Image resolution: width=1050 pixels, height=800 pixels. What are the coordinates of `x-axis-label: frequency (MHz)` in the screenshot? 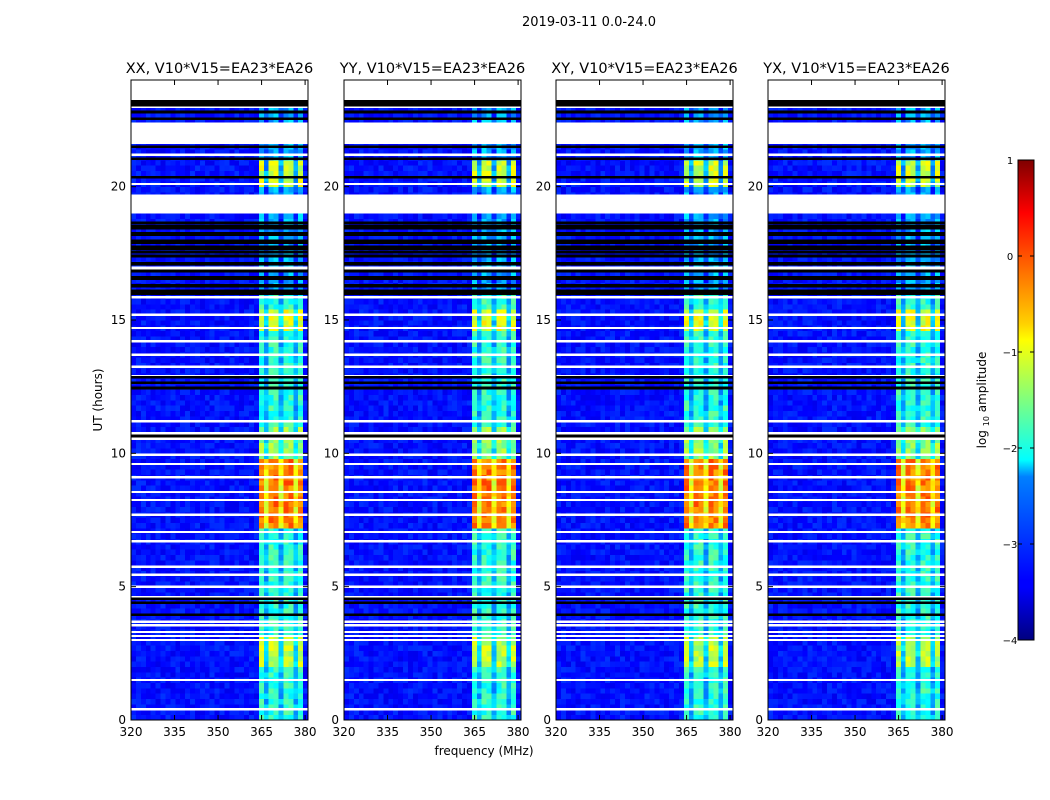 It's located at (483, 751).